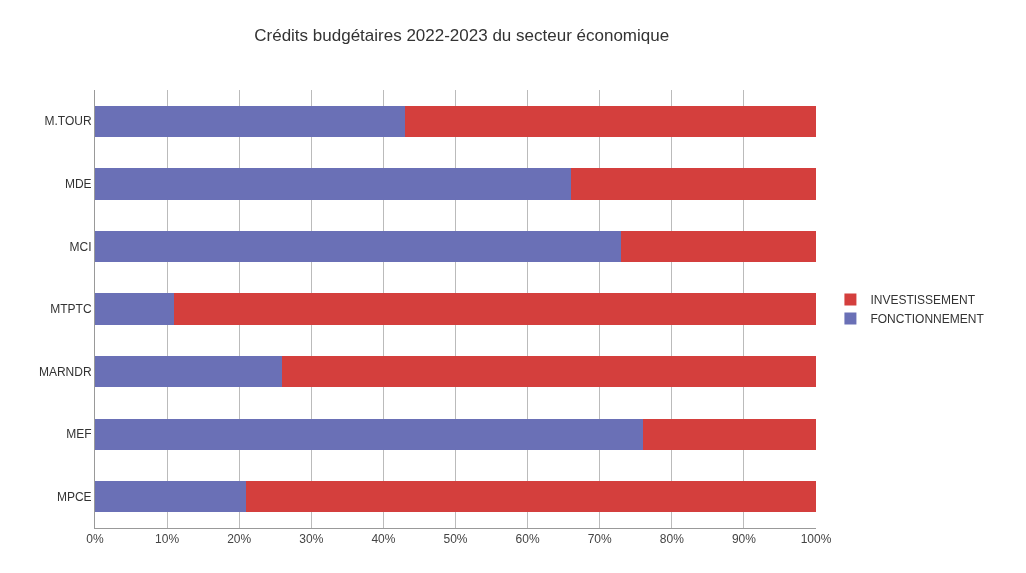  Describe the element at coordinates (600, 539) in the screenshot. I see `x-tick-label: 70%` at that location.